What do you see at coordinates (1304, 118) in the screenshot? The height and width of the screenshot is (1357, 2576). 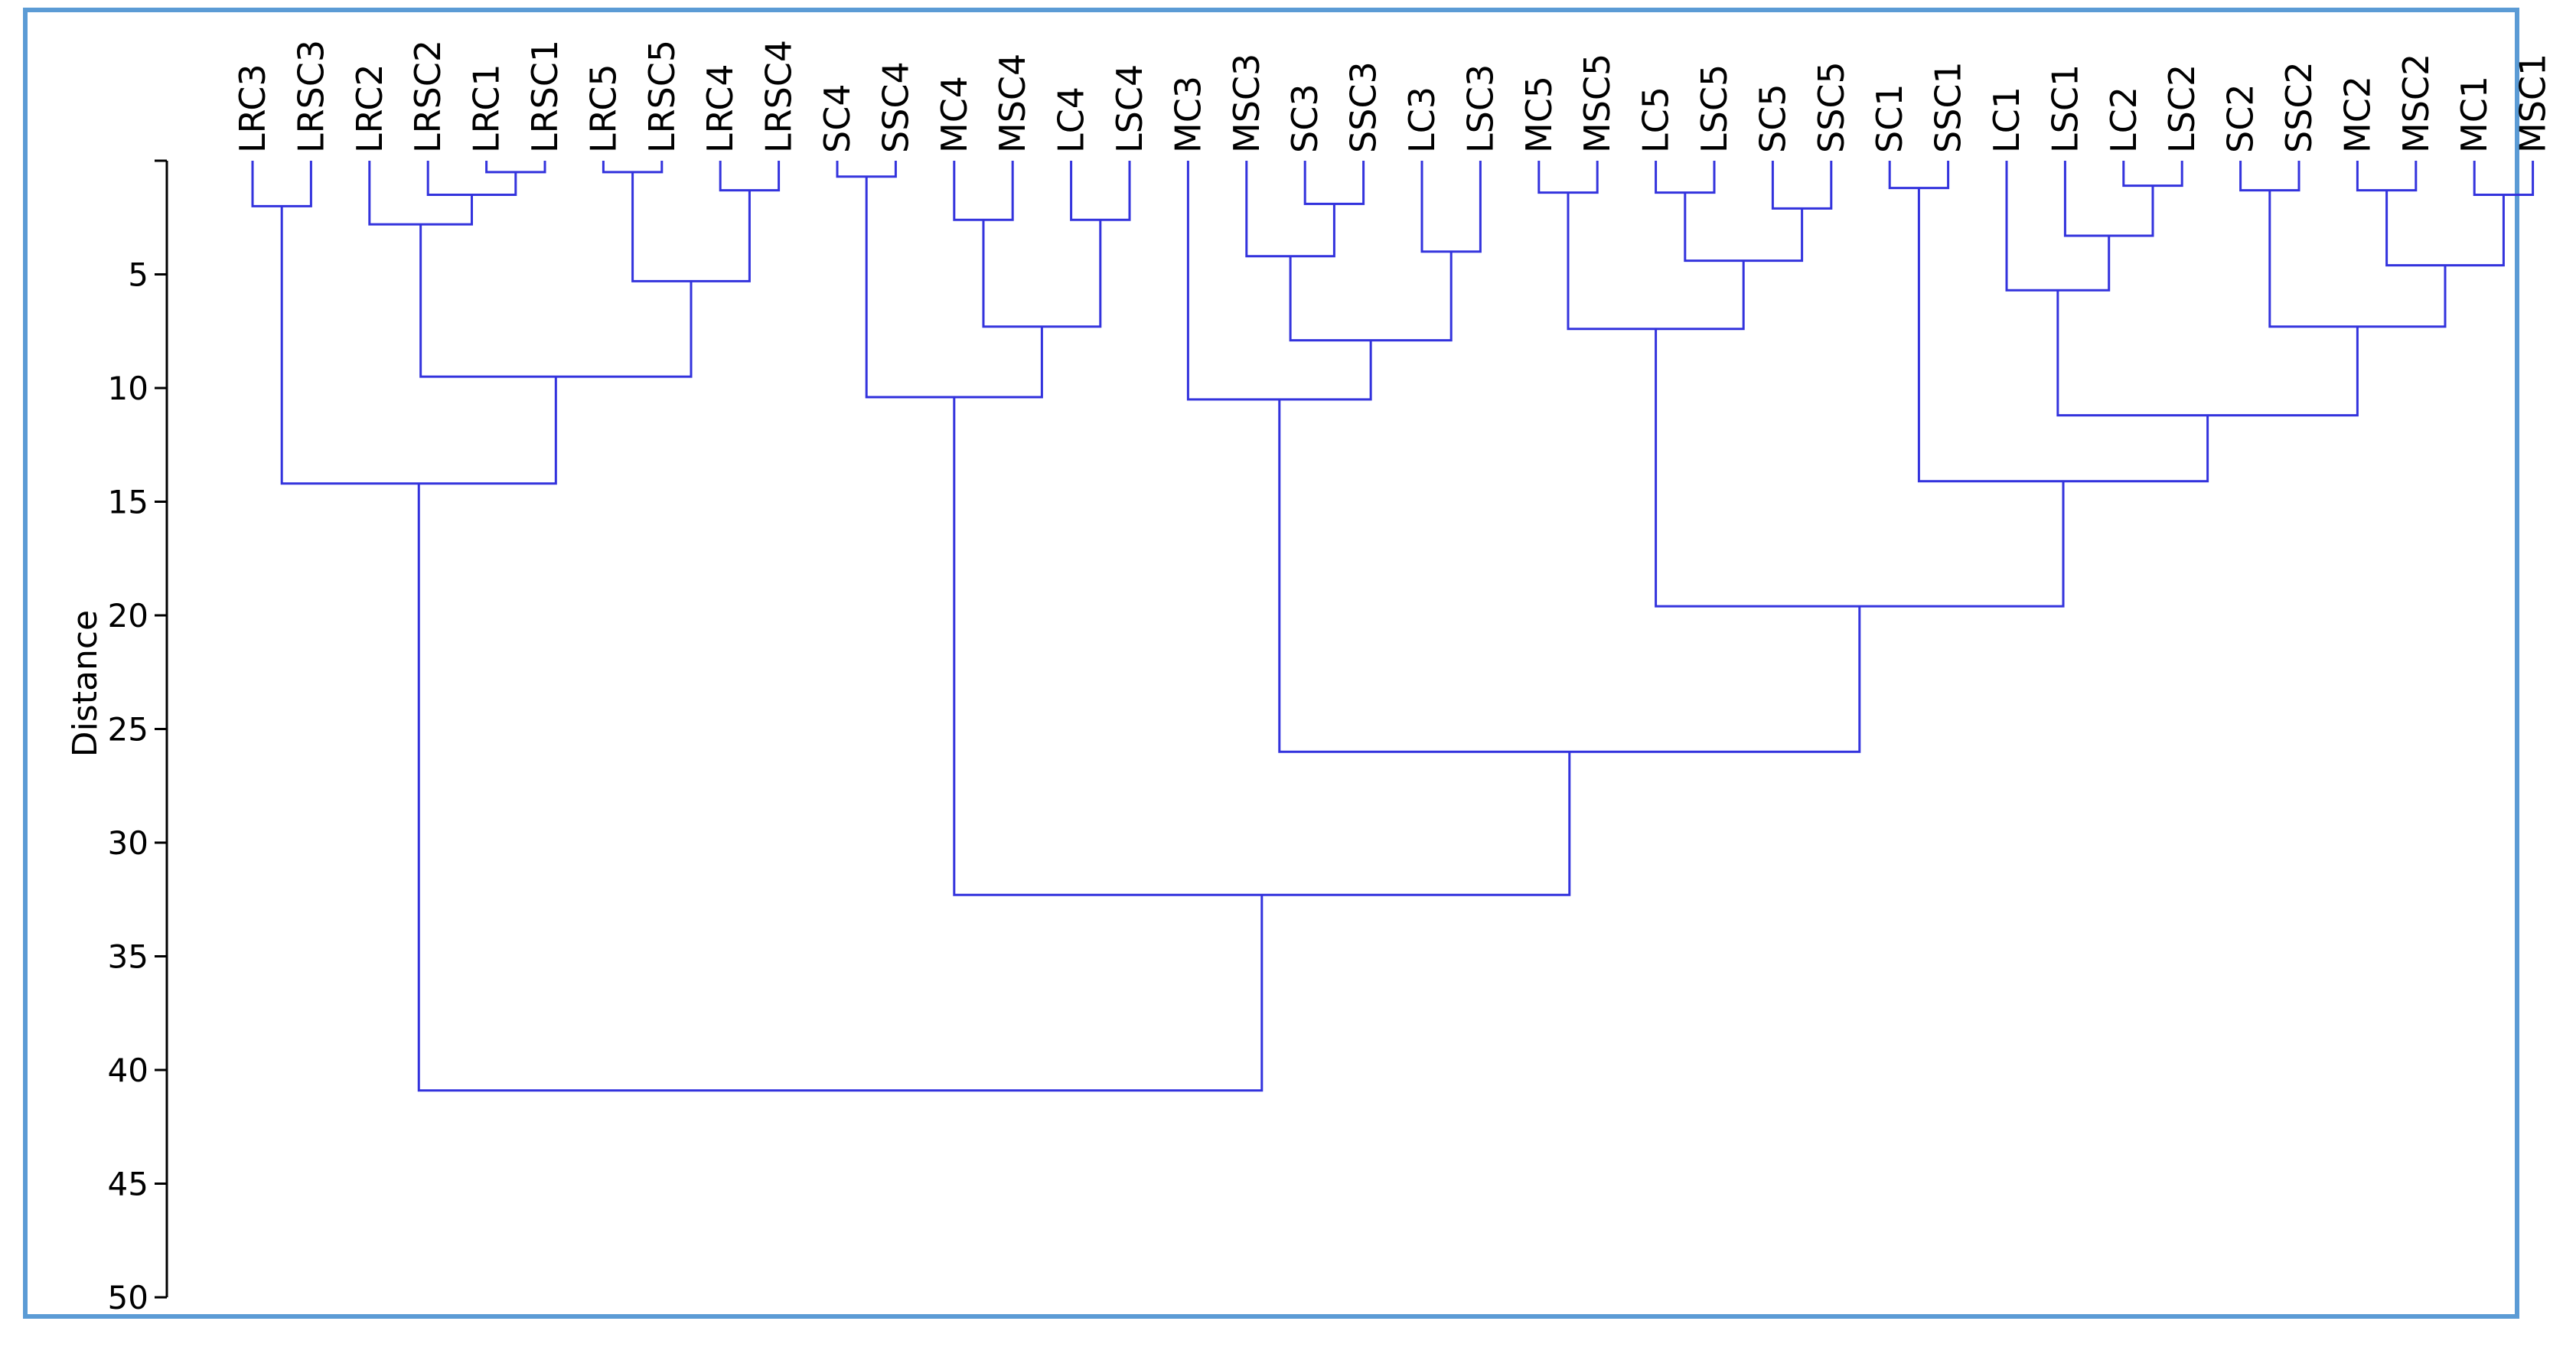 I see `leaf-label-sc3: SC3` at bounding box center [1304, 118].